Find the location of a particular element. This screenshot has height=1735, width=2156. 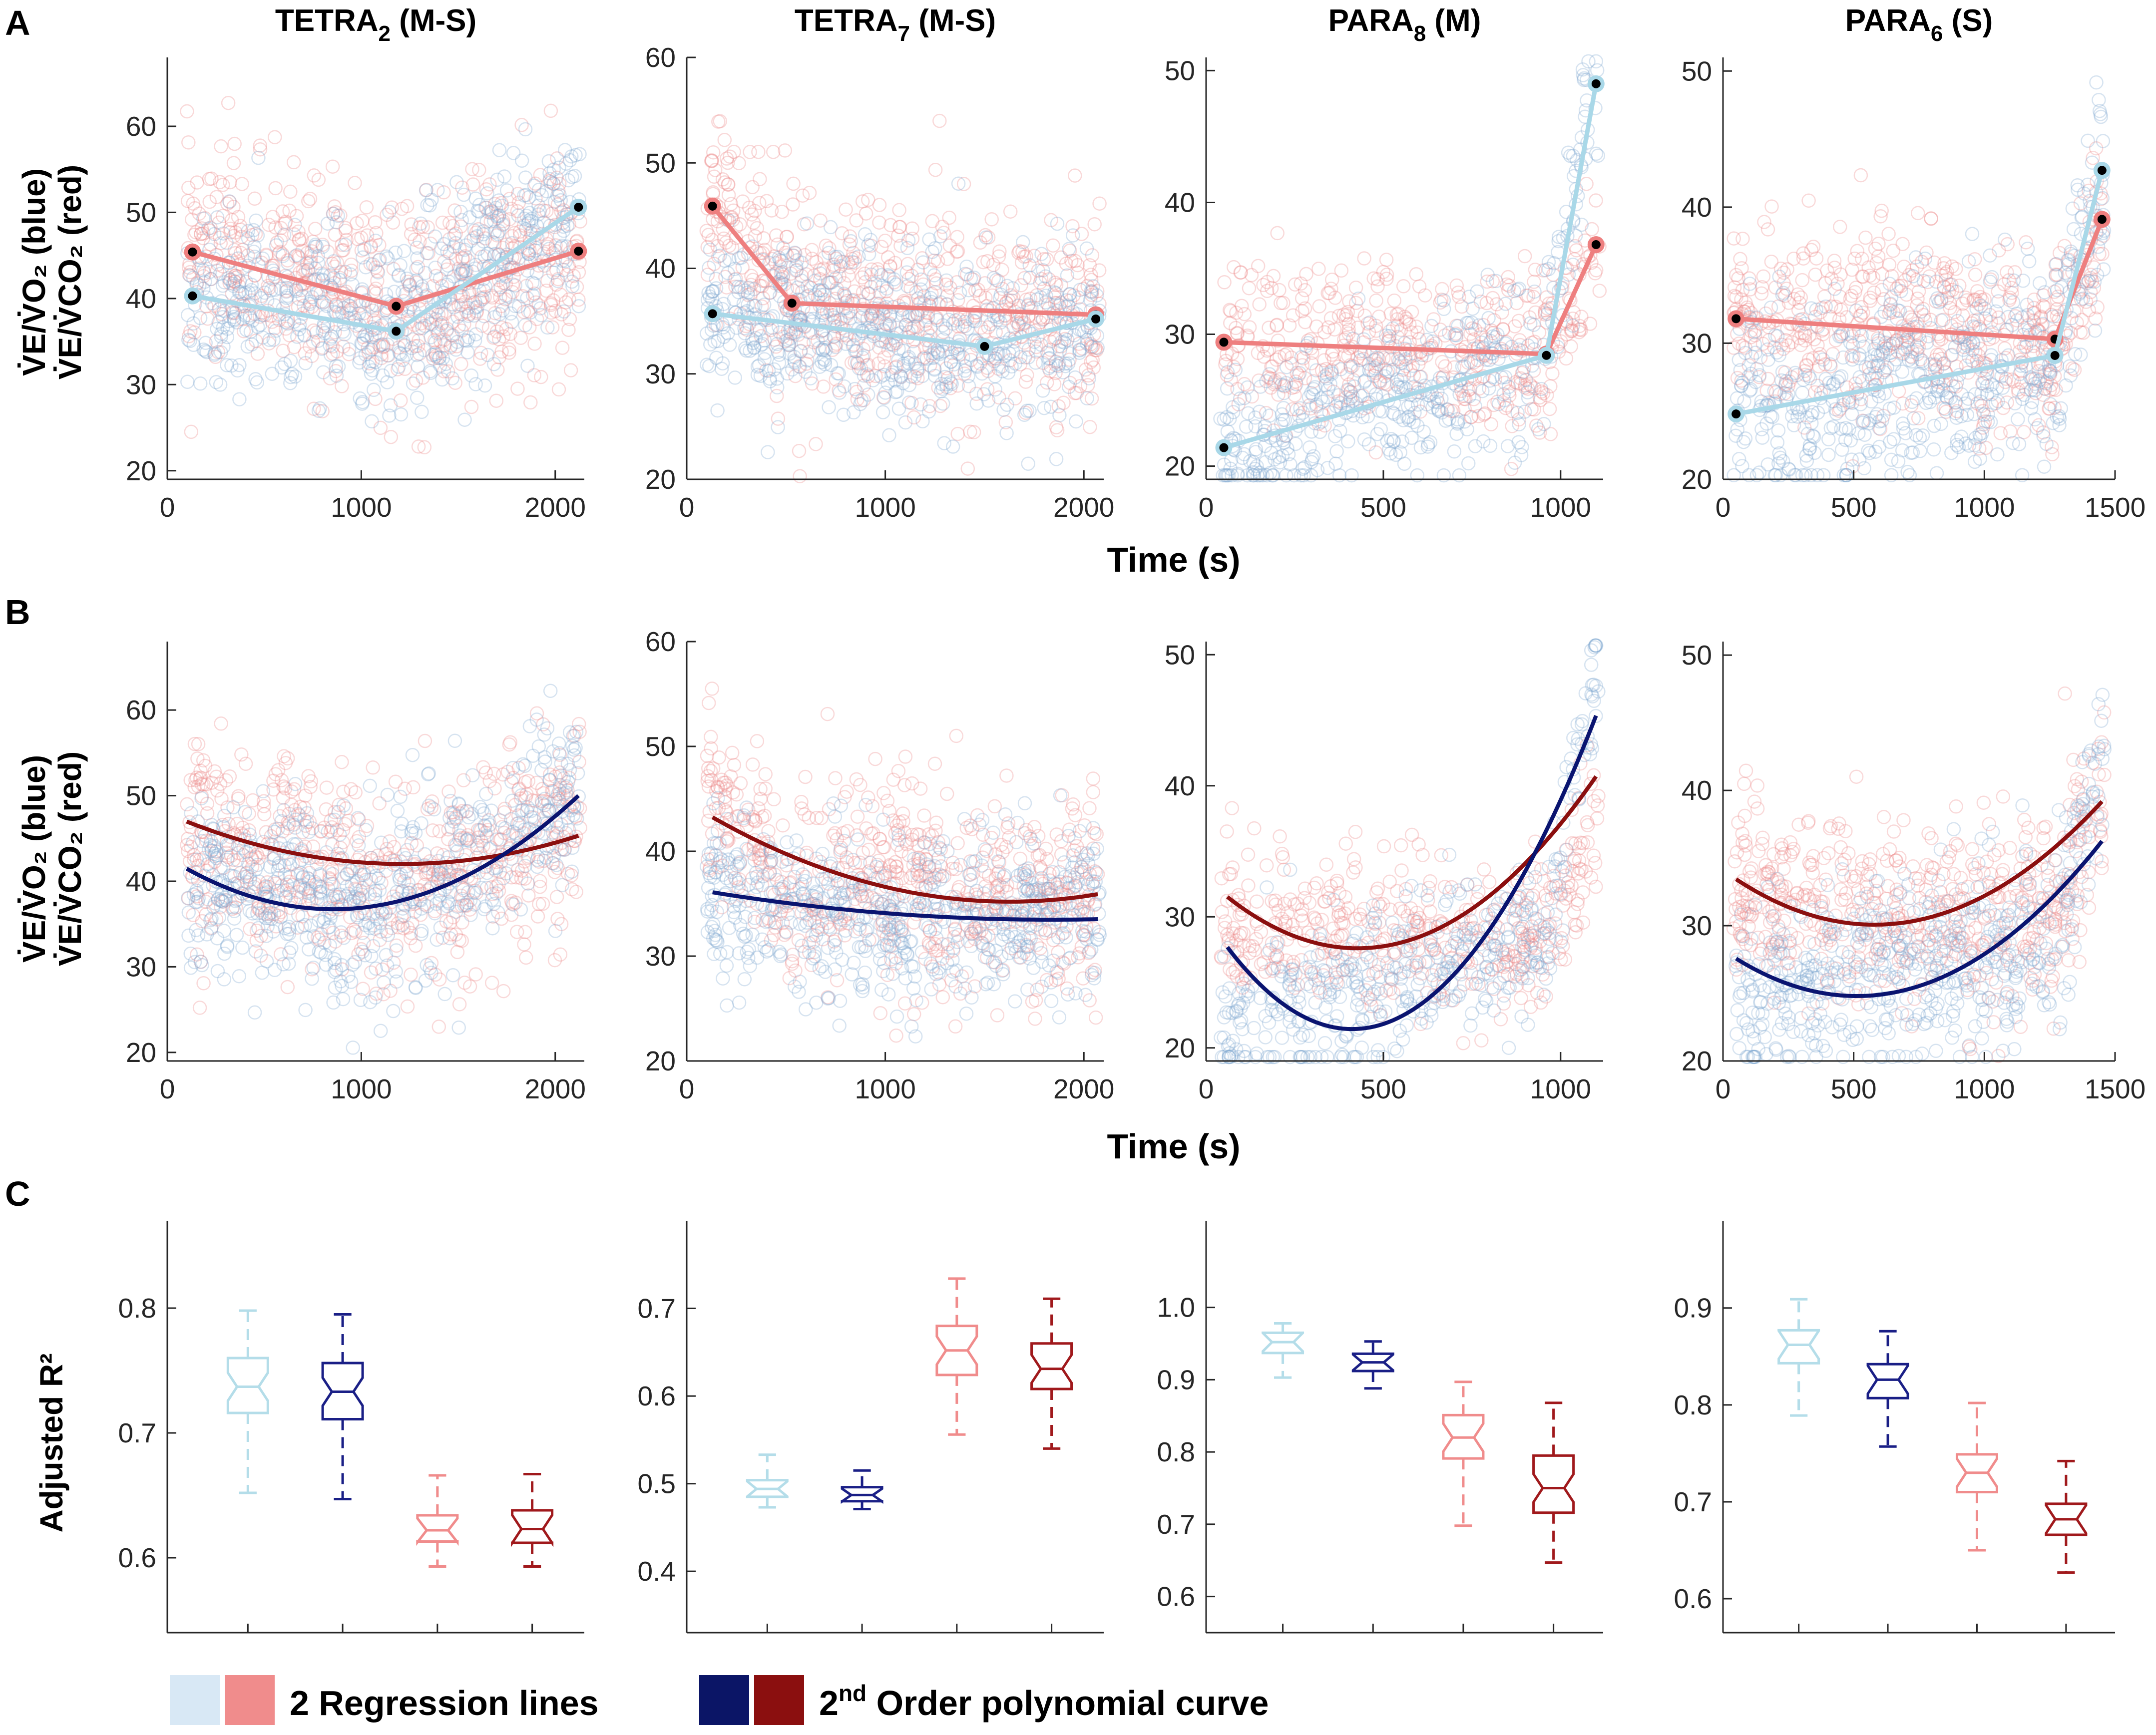

tetra7-rowa-ytick-label: 60 is located at coordinates (660, 57).